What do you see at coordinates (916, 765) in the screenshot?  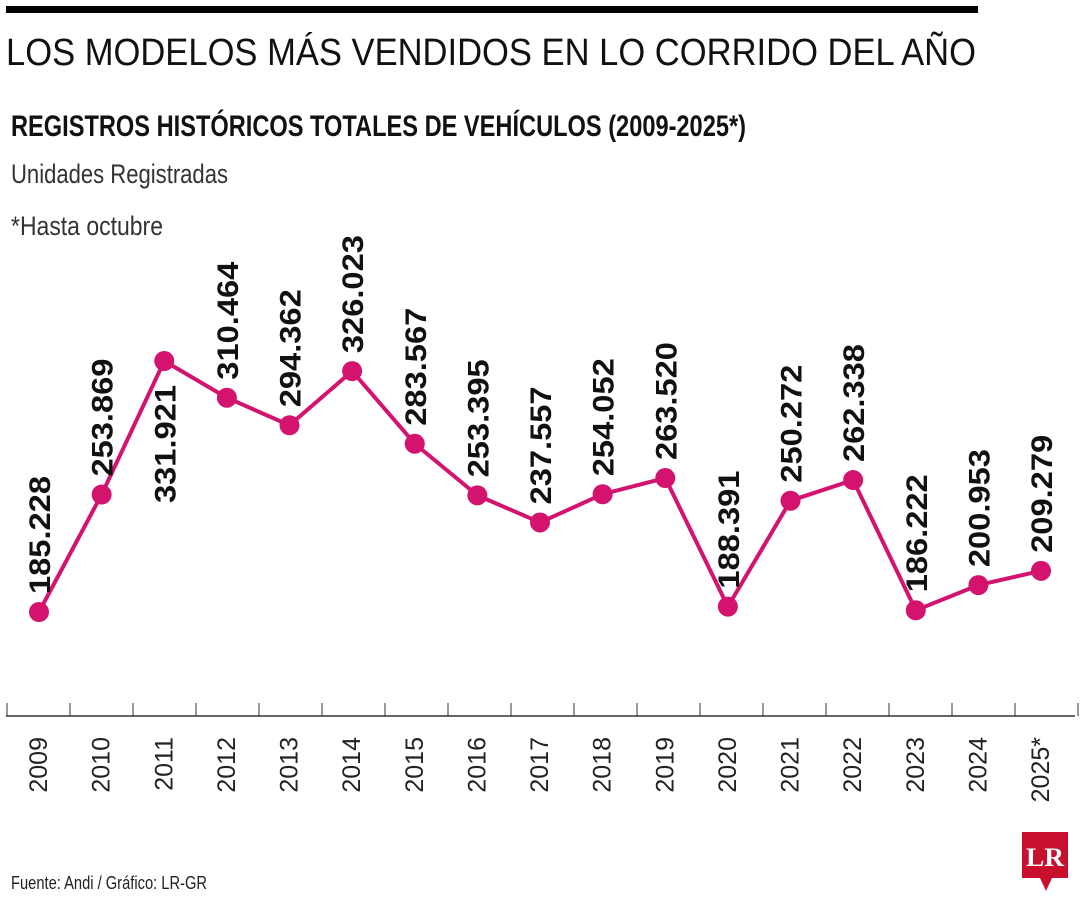 I see `x-tick-label: 2023` at bounding box center [916, 765].